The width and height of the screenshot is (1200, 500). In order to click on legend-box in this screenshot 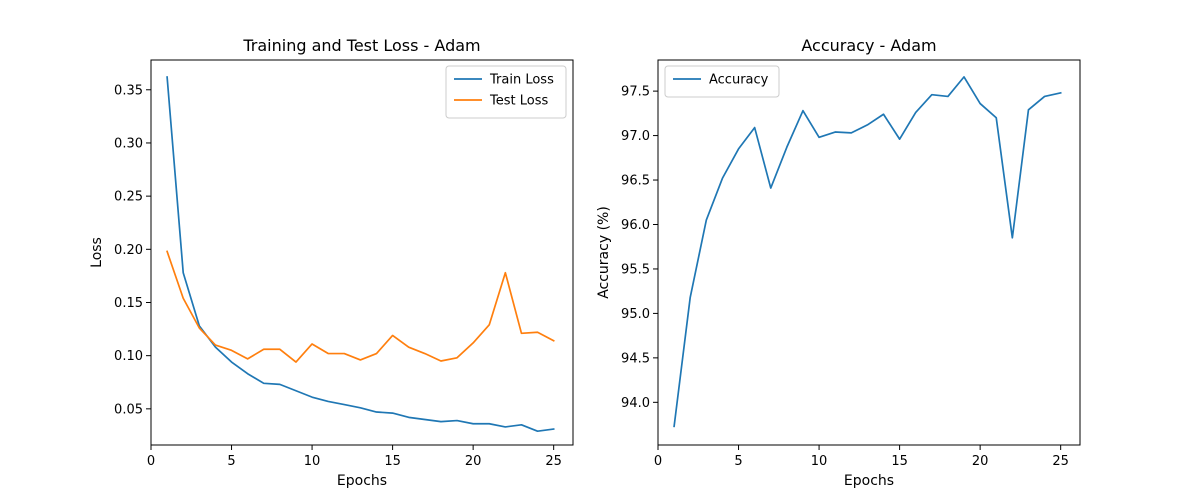, I will do `click(722, 81)`.